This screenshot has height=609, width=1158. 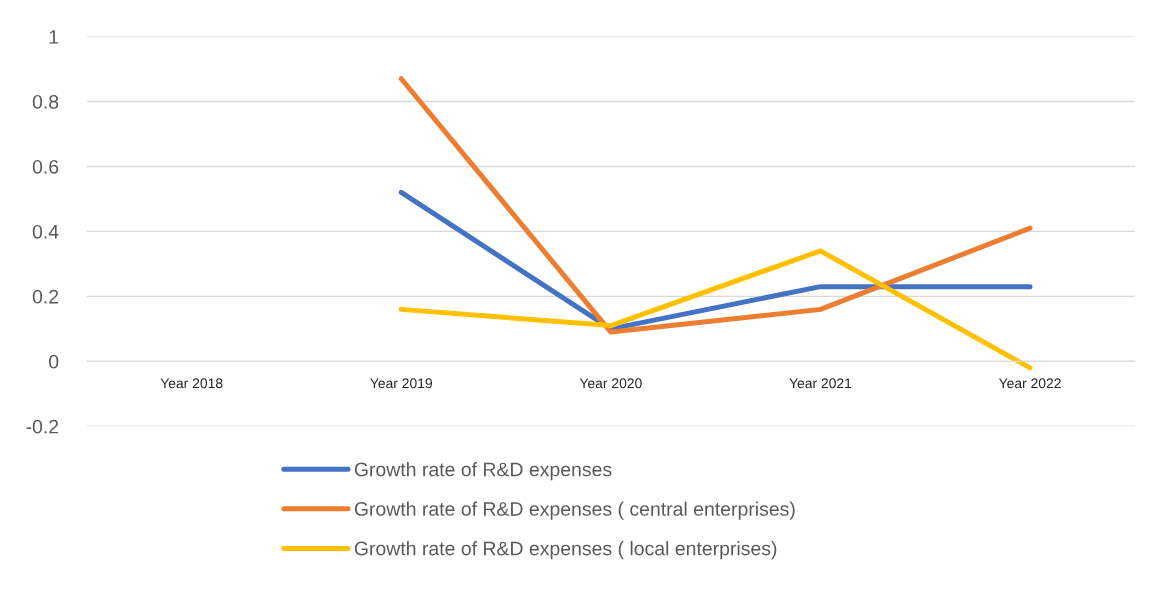 I want to click on y-tick-label: 0.8, so click(x=45, y=101).